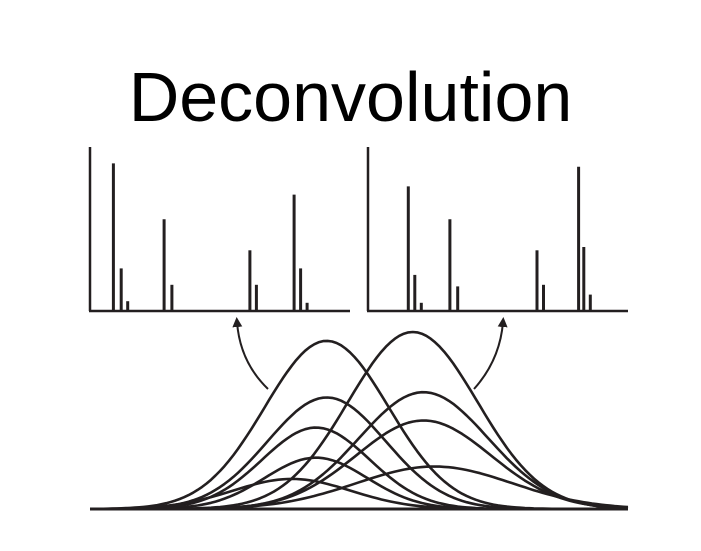 The width and height of the screenshot is (701, 551). I want to click on spectrum-right-peaks, so click(499, 238).